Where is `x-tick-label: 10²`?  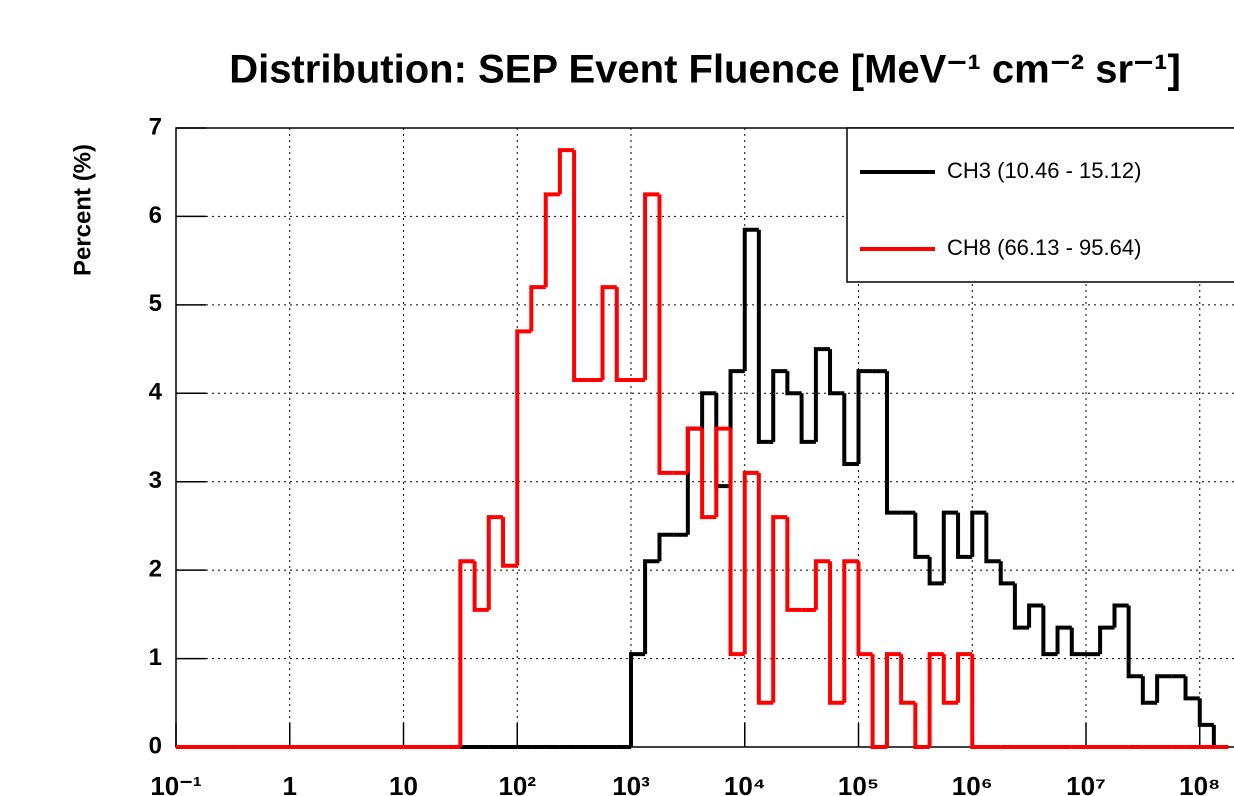
x-tick-label: 10² is located at coordinates (517, 783).